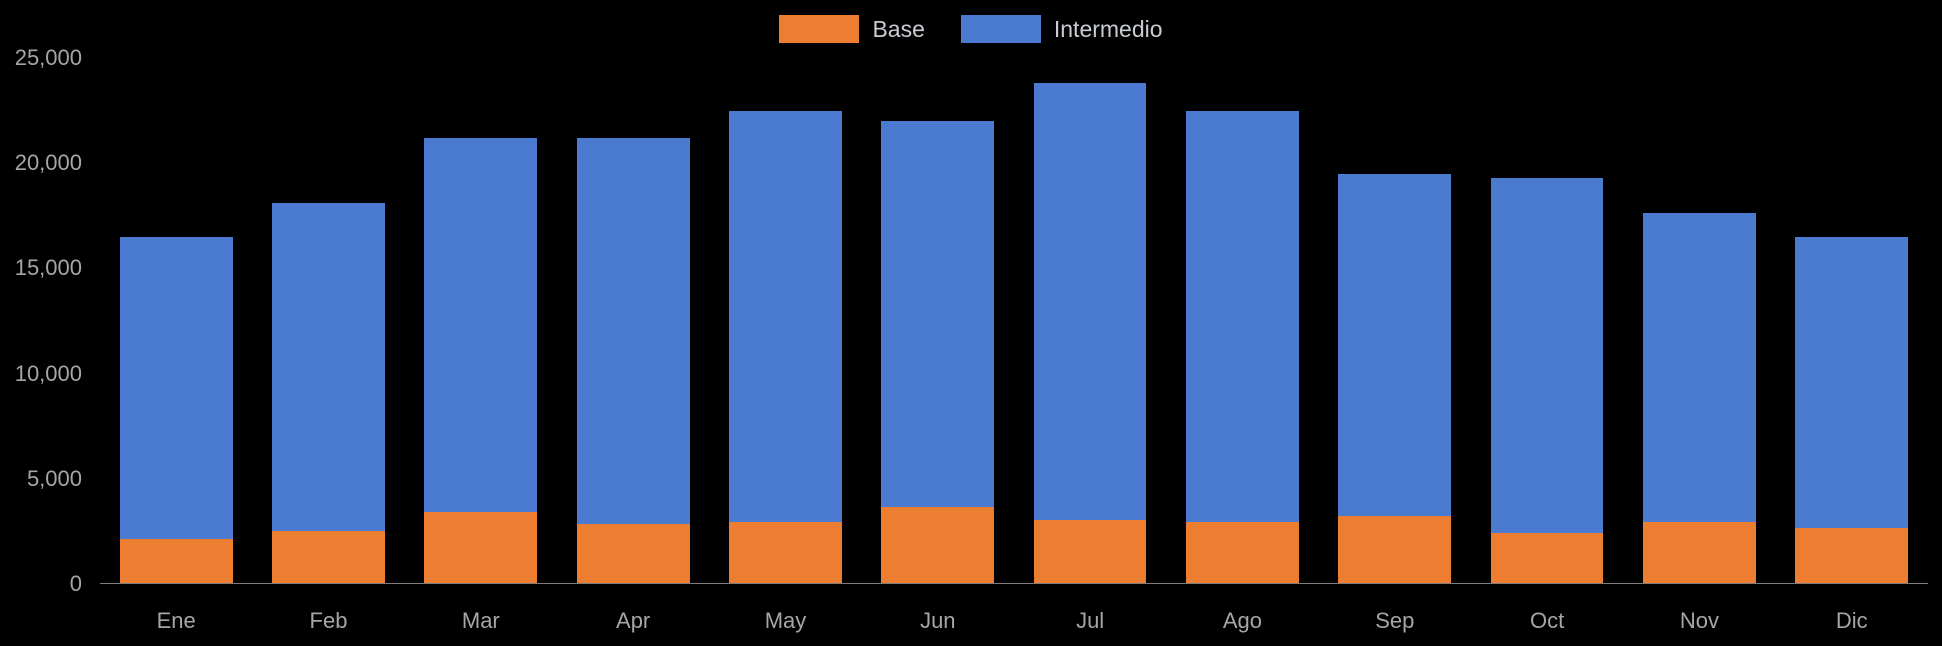  What do you see at coordinates (480, 620) in the screenshot?
I see `x-axis-label: Mar` at bounding box center [480, 620].